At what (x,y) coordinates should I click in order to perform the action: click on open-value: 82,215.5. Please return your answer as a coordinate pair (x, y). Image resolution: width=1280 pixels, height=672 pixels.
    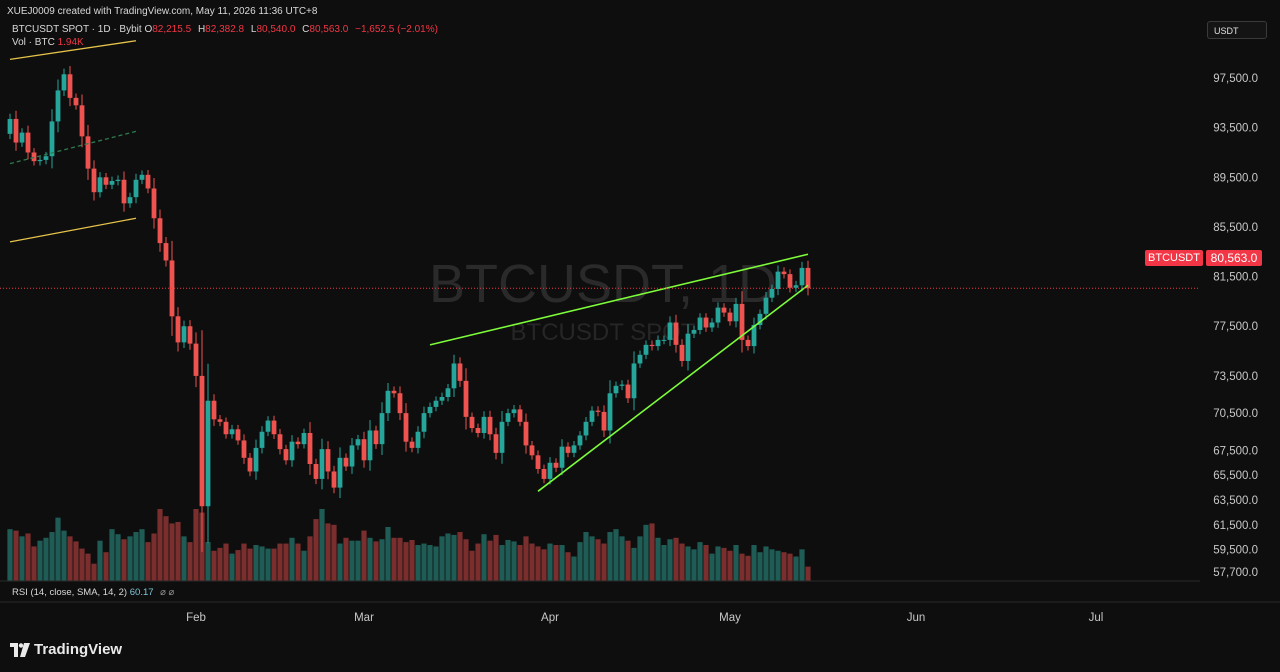
    Looking at the image, I should click on (172, 29).